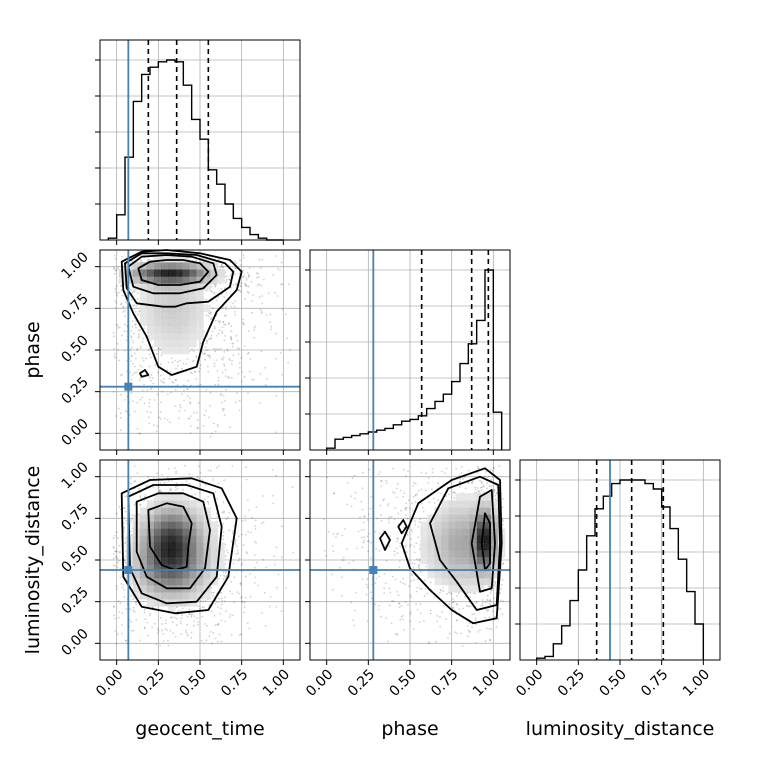 Image resolution: width=760 pixels, height=764 pixels. Describe the element at coordinates (409, 729) in the screenshot. I see `x-axis-label-phase: phase` at that location.